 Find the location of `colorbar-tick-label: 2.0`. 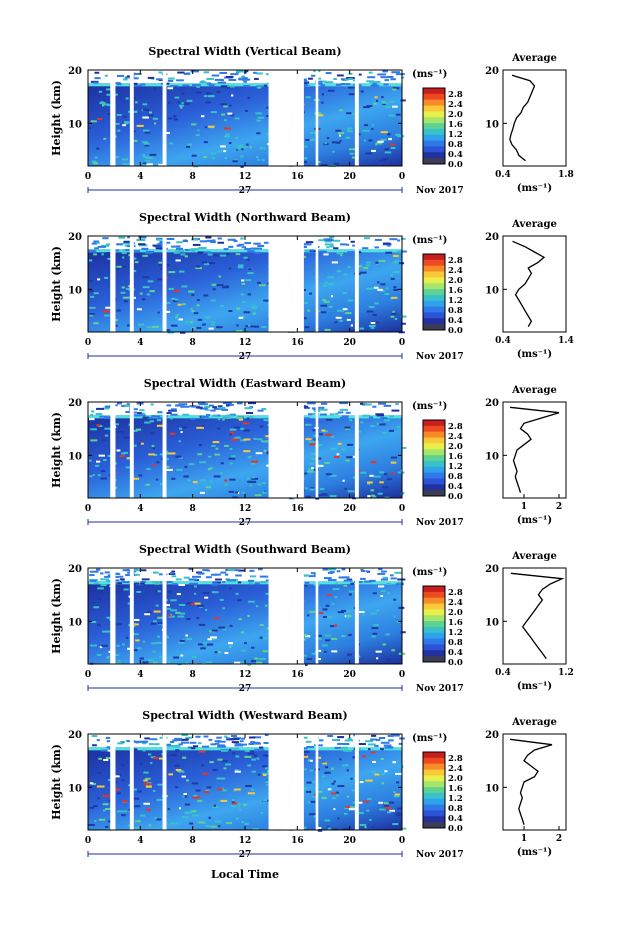

colorbar-tick-label: 2.0 is located at coordinates (455, 613).